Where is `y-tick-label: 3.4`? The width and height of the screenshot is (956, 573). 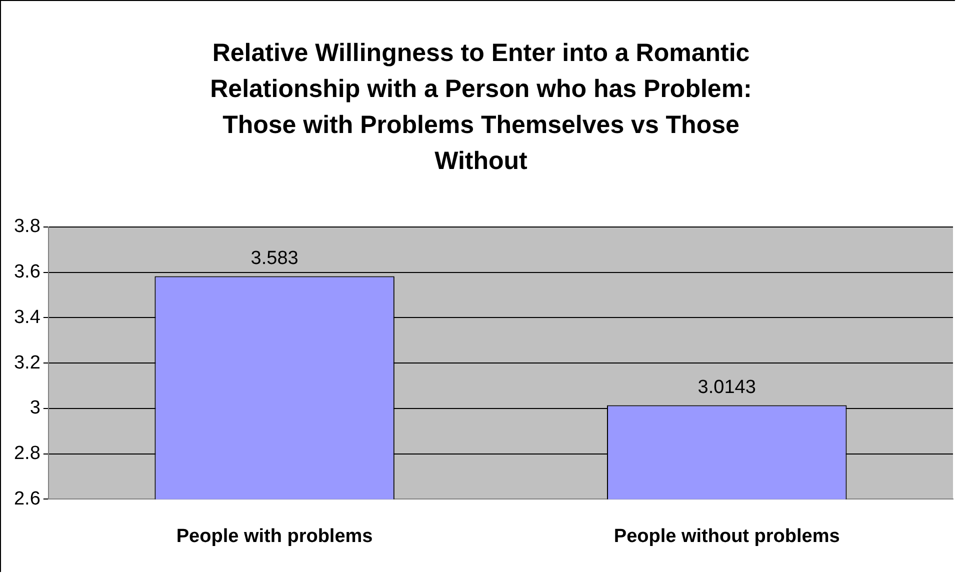
y-tick-label: 3.4 is located at coordinates (27, 317).